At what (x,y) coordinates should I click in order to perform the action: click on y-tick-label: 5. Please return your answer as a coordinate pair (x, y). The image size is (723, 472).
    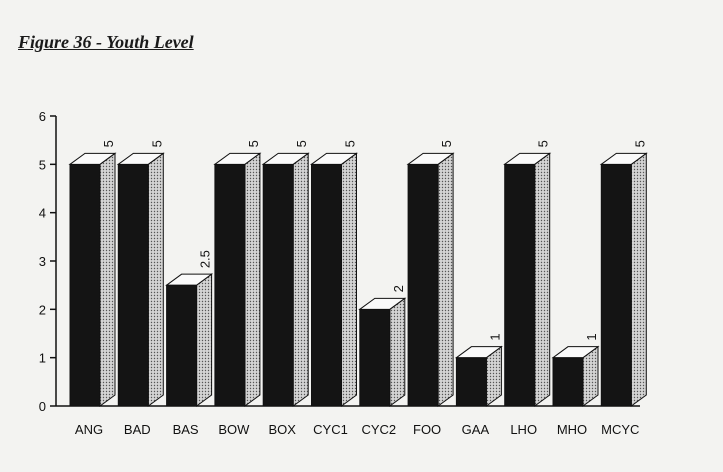
    Looking at the image, I should click on (42, 164).